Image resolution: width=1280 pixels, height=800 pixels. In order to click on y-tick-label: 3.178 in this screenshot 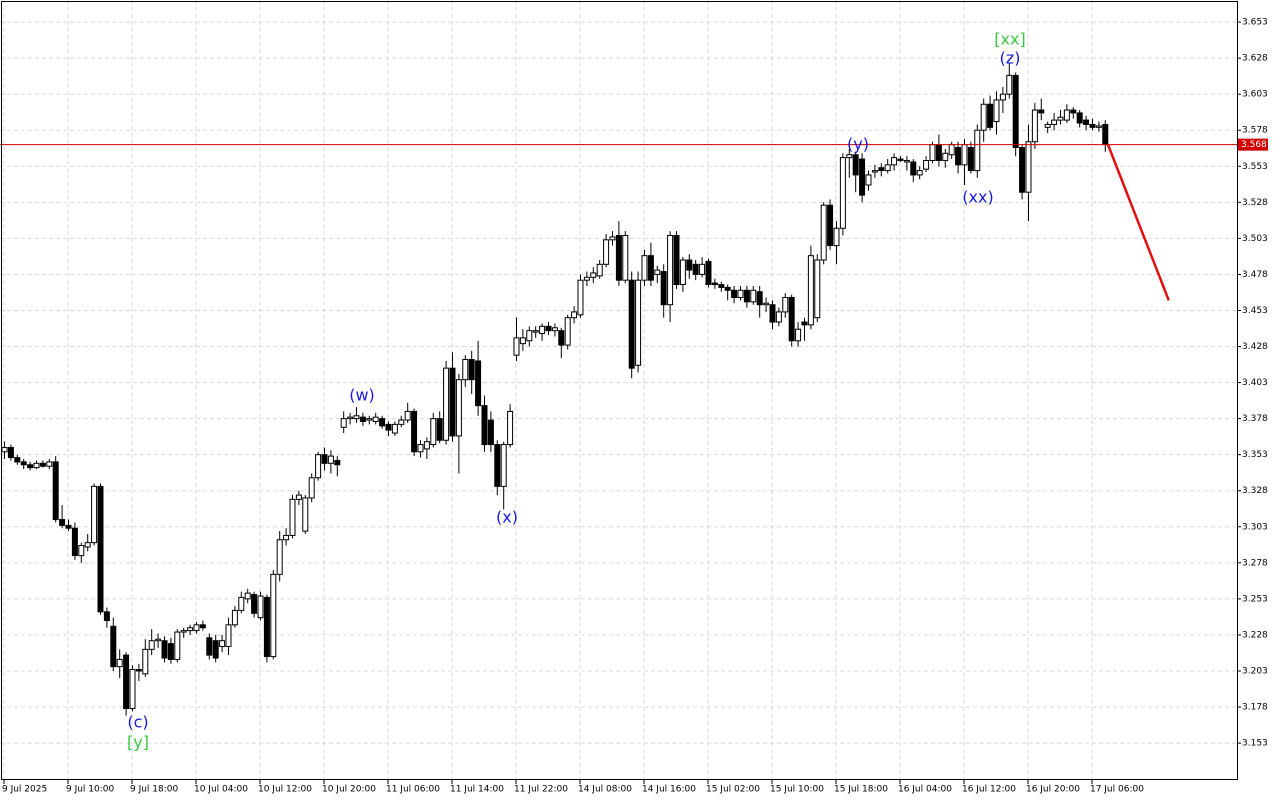, I will do `click(1255, 708)`.